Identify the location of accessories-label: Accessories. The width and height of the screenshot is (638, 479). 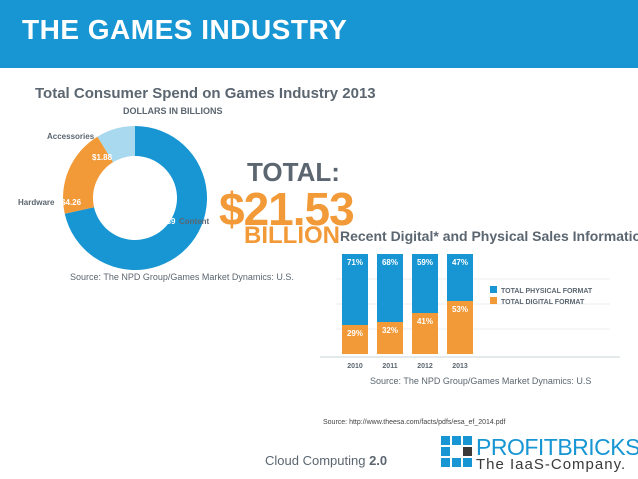
(71, 136).